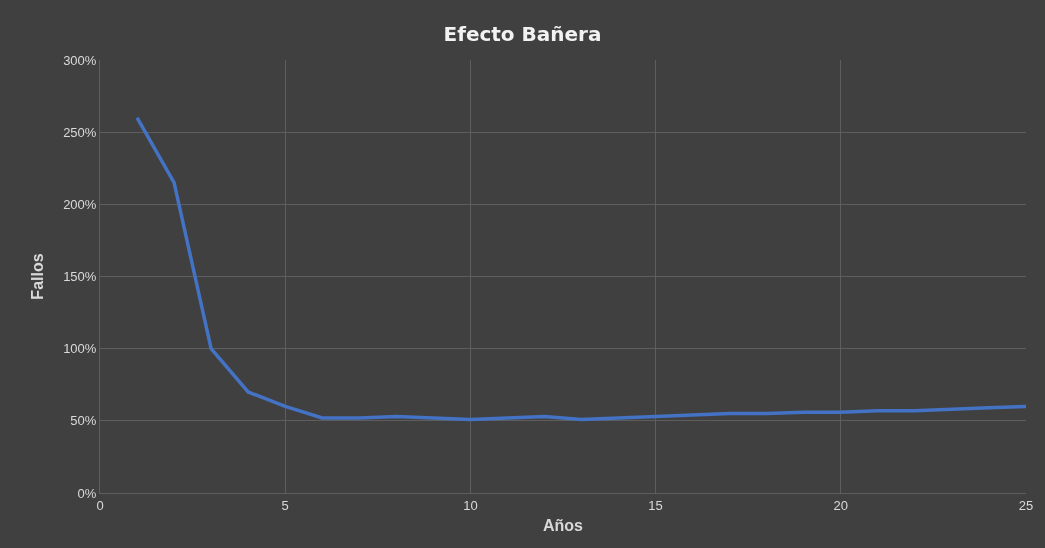  Describe the element at coordinates (83, 421) in the screenshot. I see `y-tick-label: 50%` at that location.